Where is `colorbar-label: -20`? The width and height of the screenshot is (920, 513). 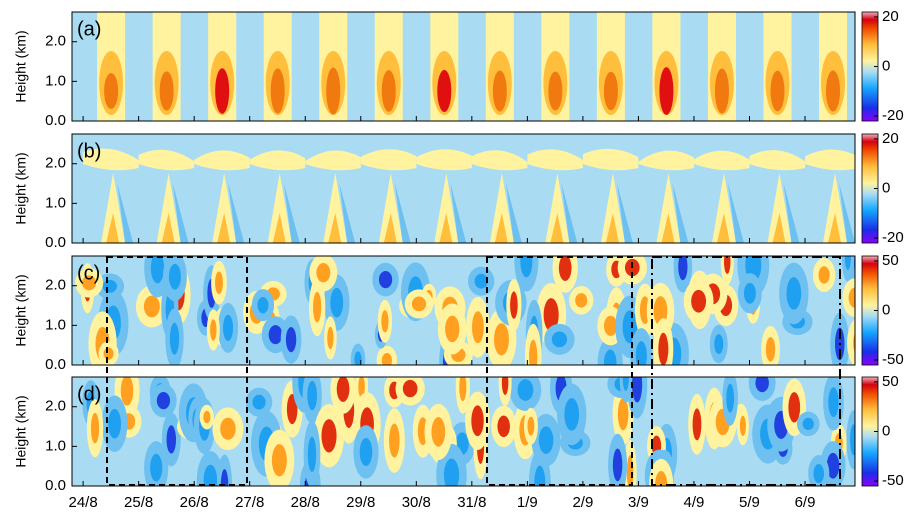
colorbar-label: -20 is located at coordinates (893, 237).